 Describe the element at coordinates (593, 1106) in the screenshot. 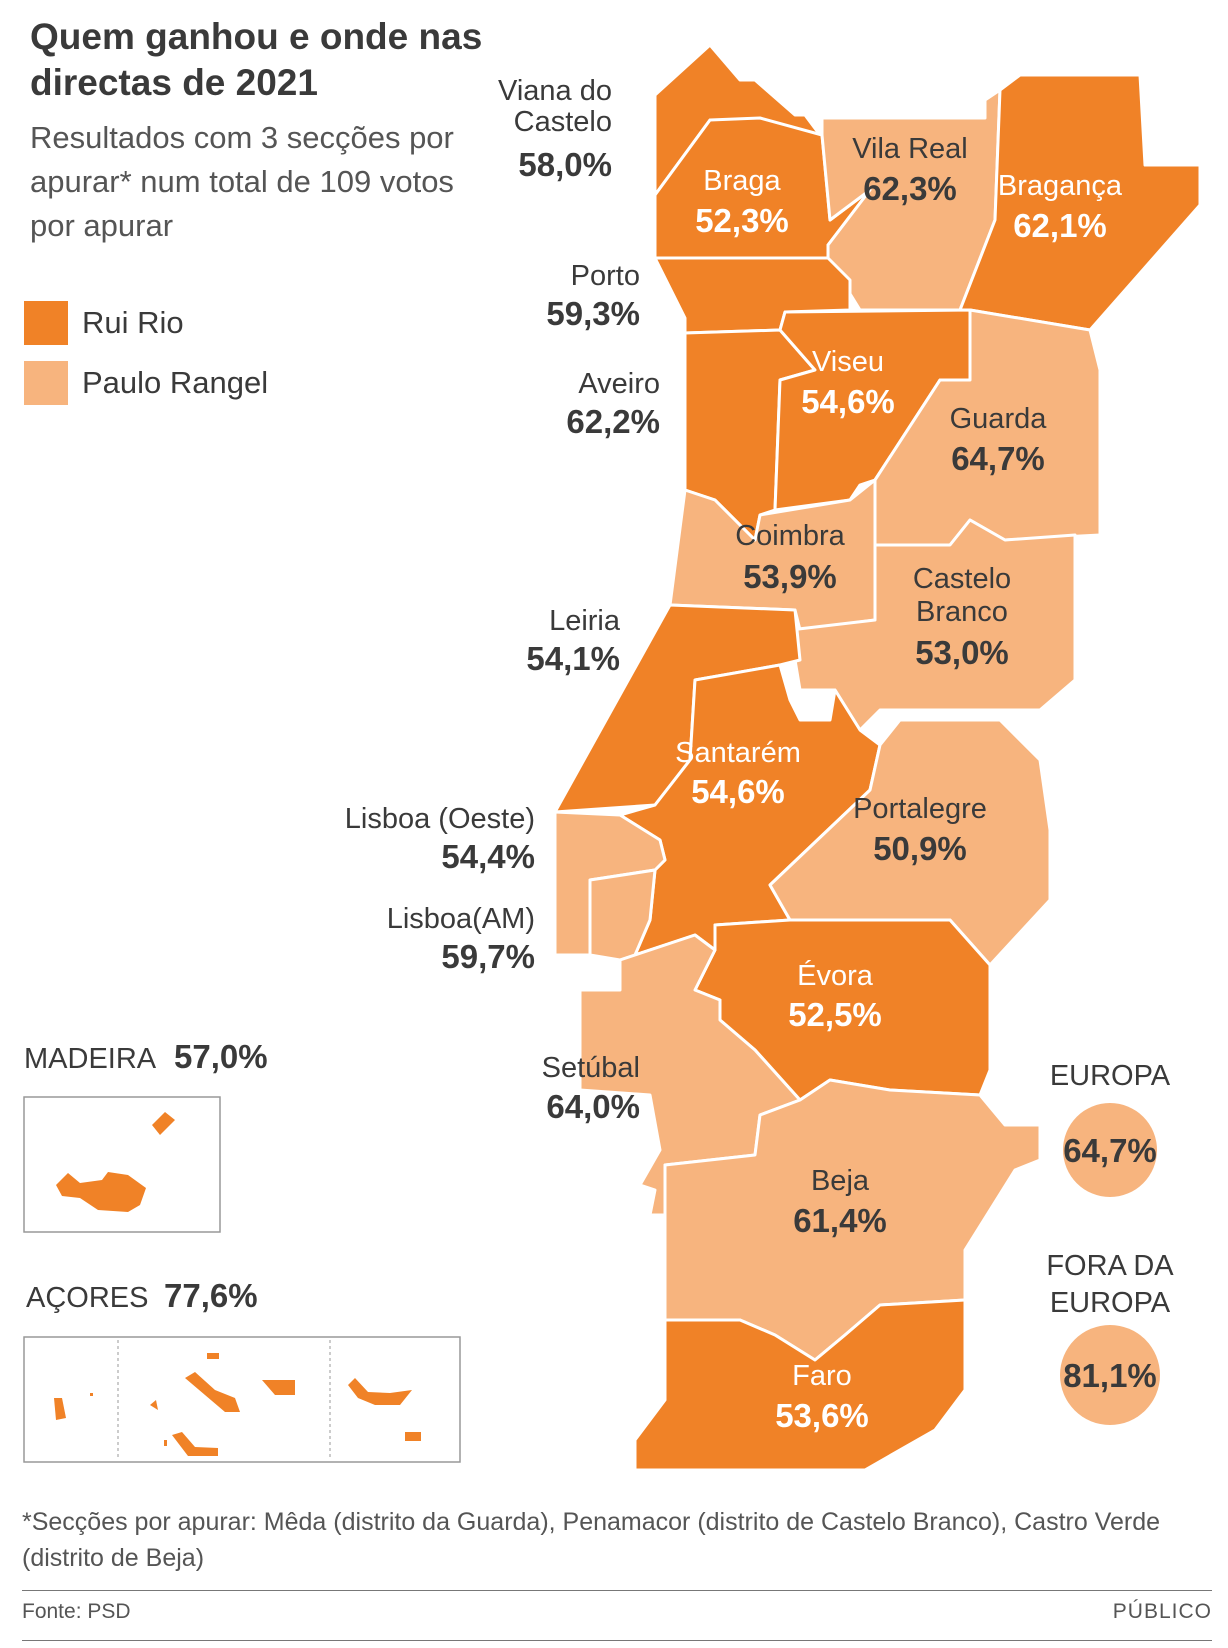

I see `value-setubal: 64,0%` at that location.